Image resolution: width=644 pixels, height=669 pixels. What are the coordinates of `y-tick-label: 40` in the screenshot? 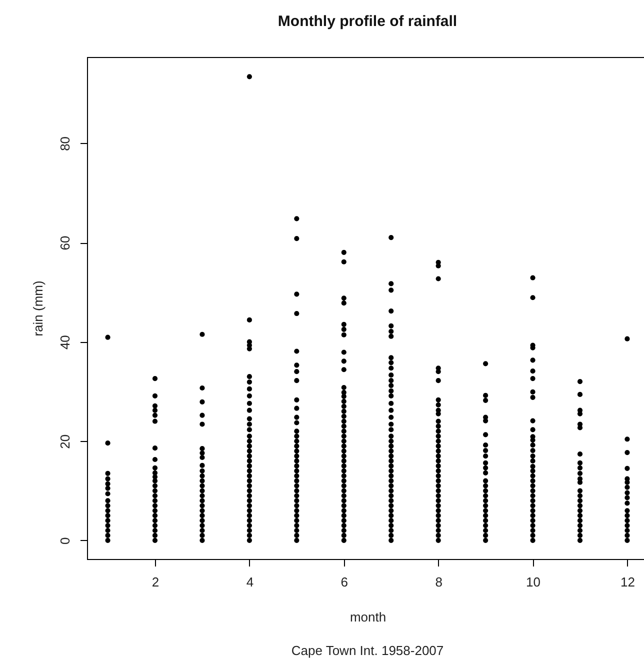 It's located at (65, 342).